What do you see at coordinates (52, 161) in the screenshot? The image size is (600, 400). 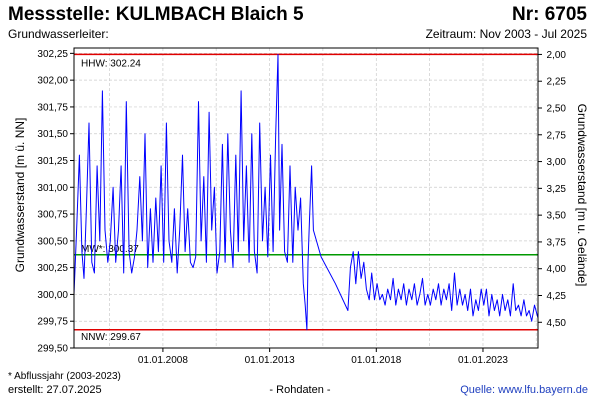 I see `y-tick-label: 301,25` at bounding box center [52, 161].